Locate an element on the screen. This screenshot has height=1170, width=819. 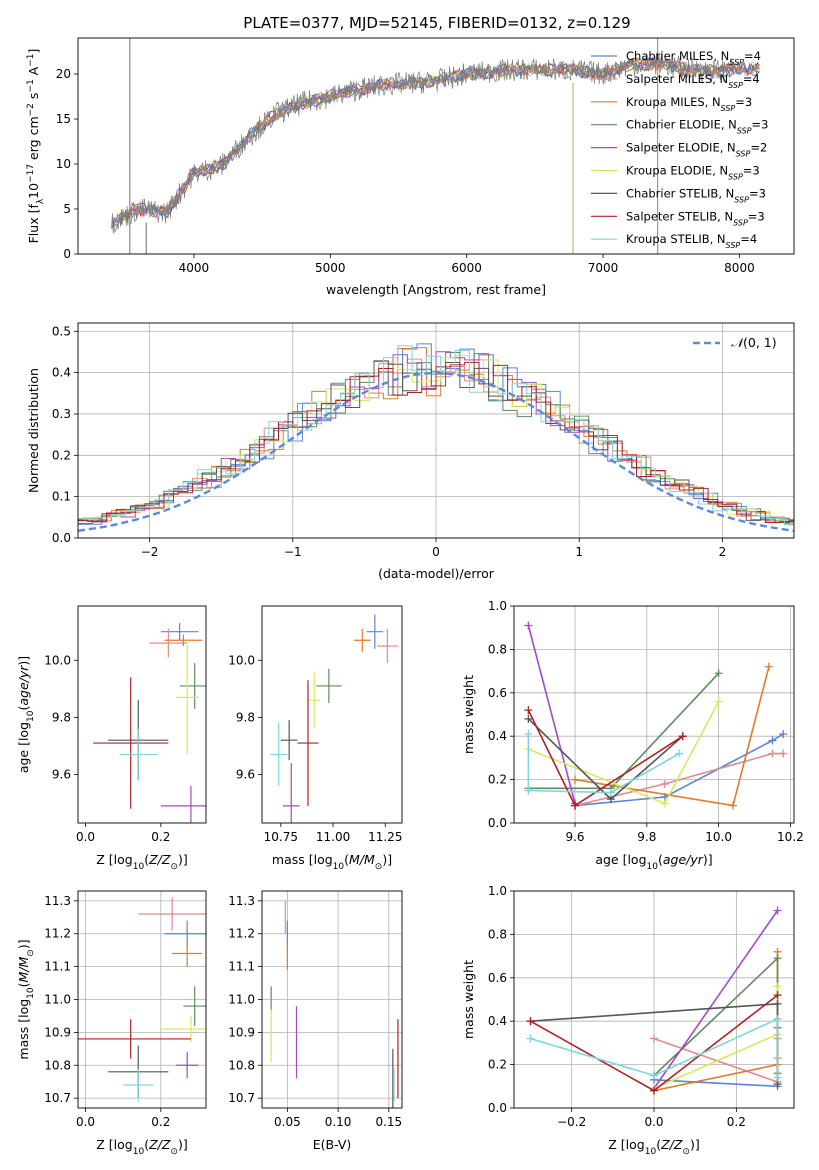
y-tick-label: 0.4 is located at coordinates (61, 373).